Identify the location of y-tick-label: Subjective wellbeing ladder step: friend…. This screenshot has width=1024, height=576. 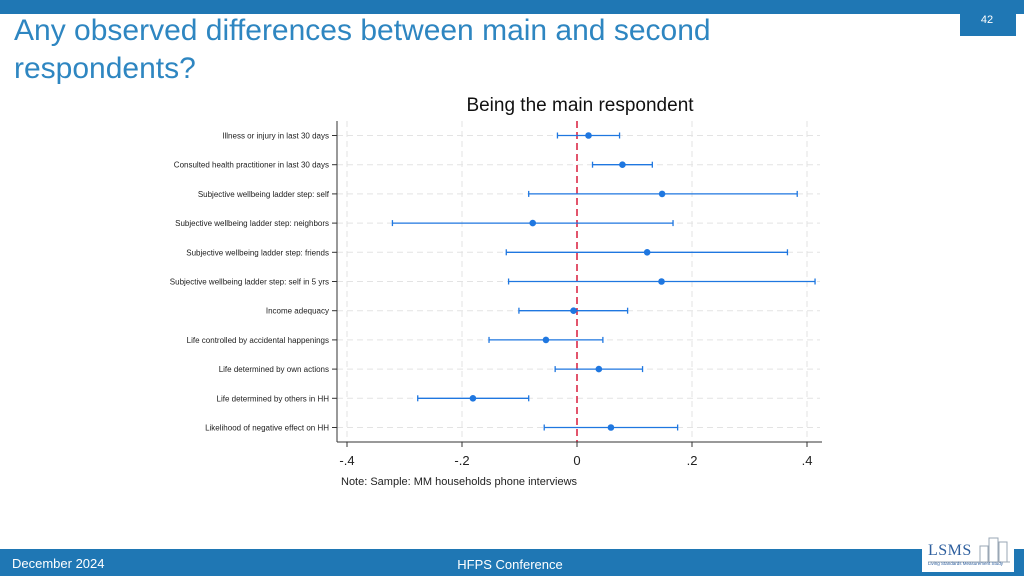
(257, 252).